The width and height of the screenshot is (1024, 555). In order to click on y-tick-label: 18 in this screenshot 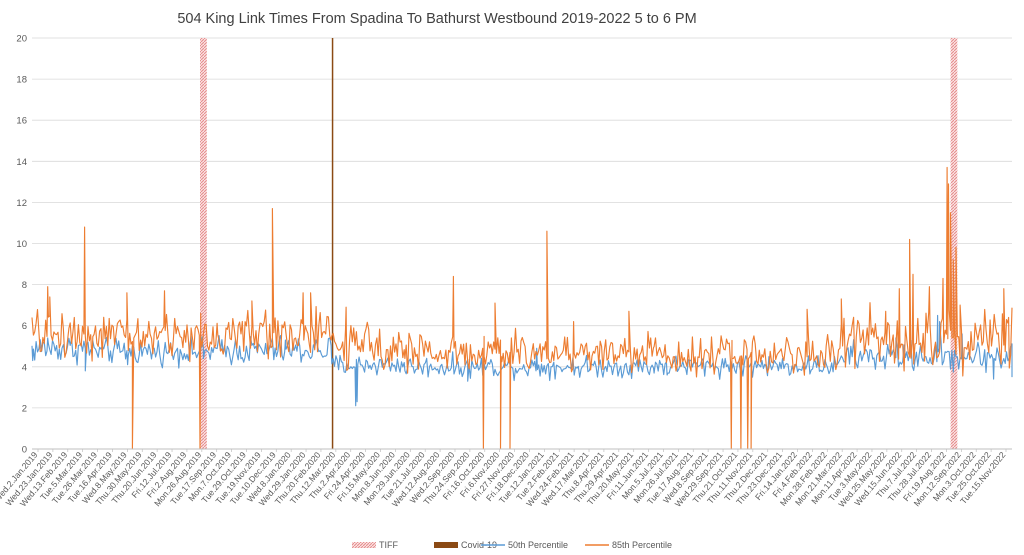, I will do `click(21, 80)`.